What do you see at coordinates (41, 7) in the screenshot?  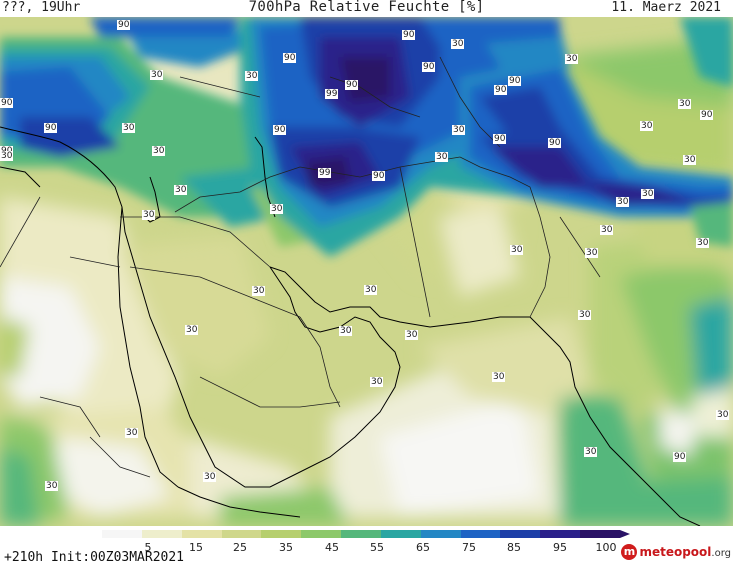 I see `valid-time-label: ???, 19Uhr` at bounding box center [41, 7].